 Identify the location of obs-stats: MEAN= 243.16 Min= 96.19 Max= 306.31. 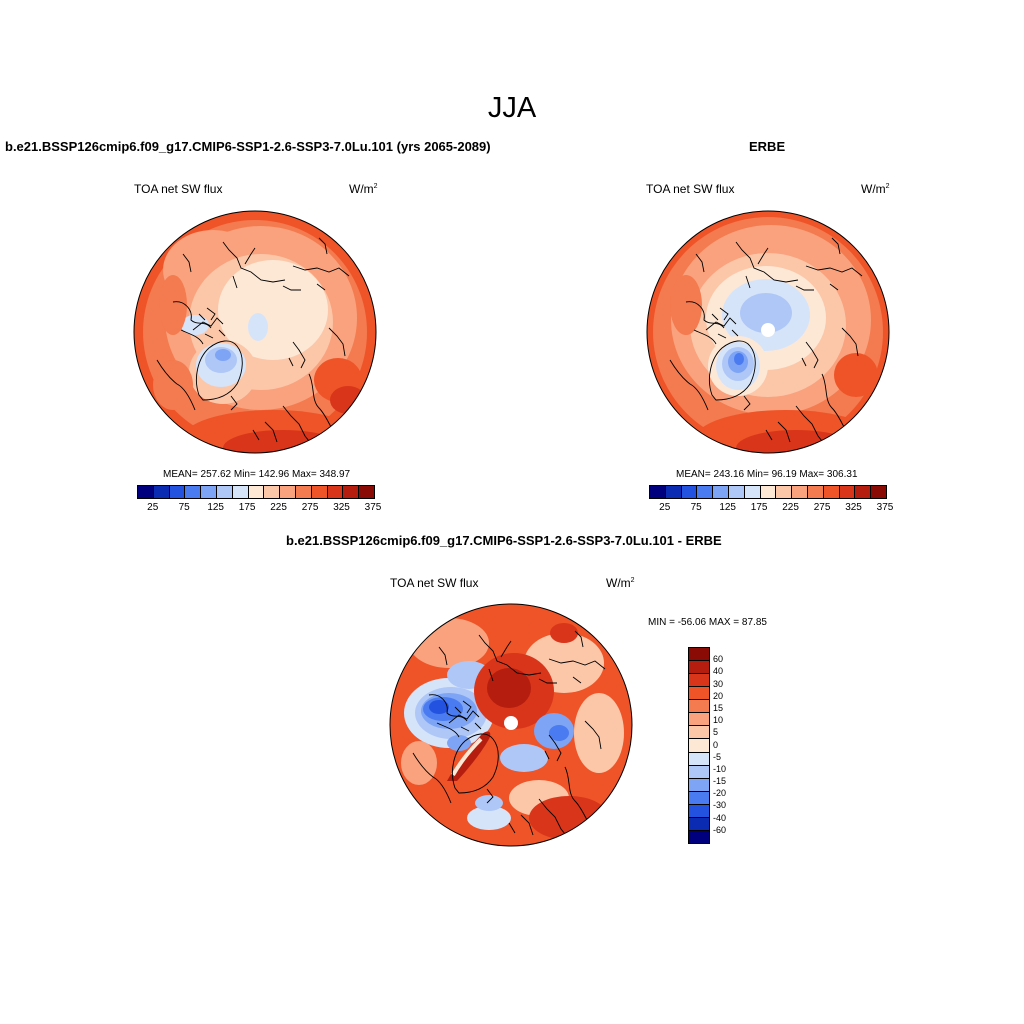
(767, 474).